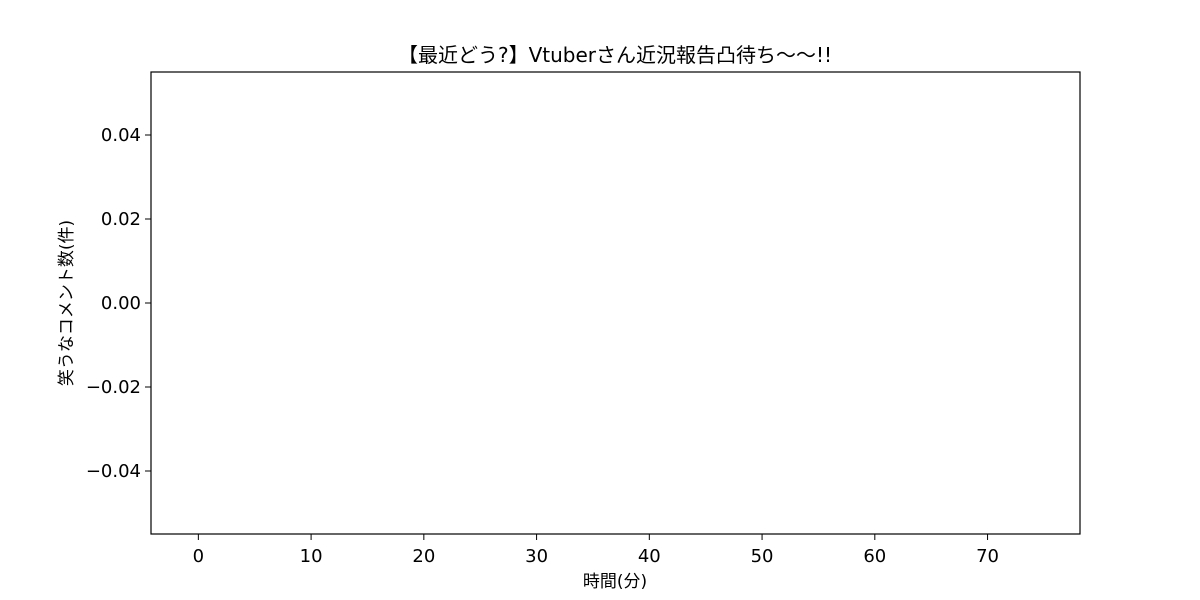  I want to click on x-tick-label: 0, so click(198, 556).